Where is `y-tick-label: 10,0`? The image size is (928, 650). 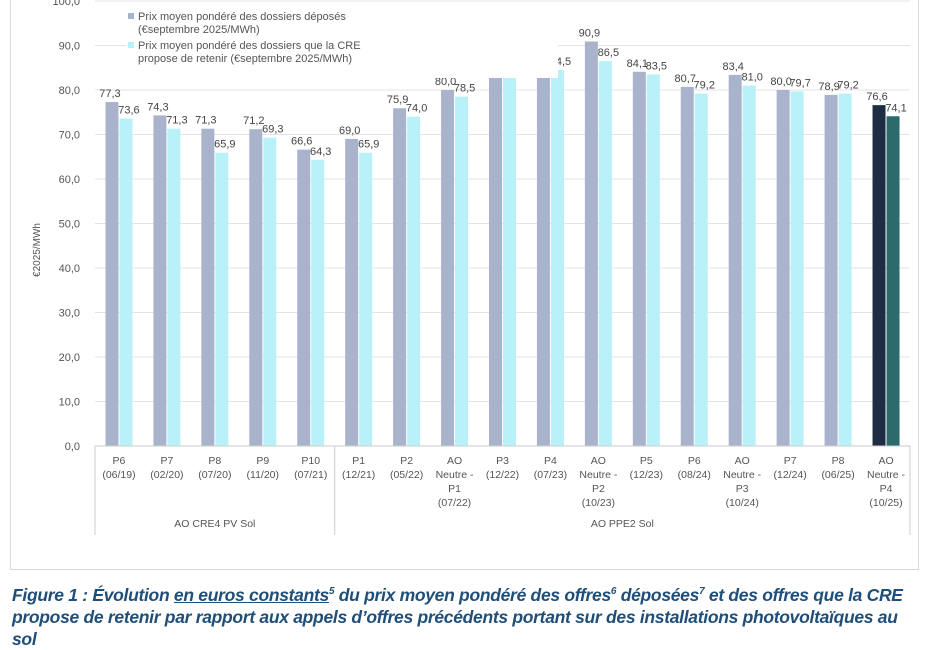
y-tick-label: 10,0 is located at coordinates (69, 403).